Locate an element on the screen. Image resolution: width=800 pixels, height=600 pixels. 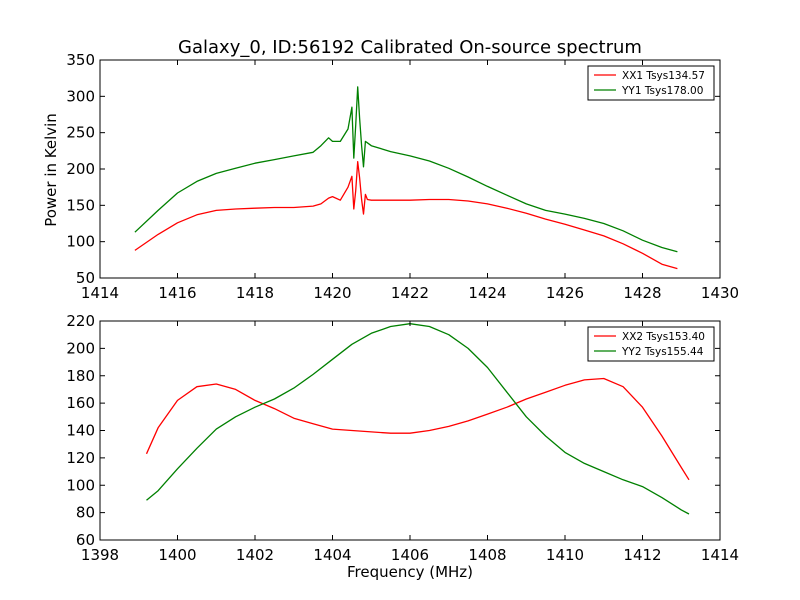
x-tick-label: 1428 is located at coordinates (642, 293).